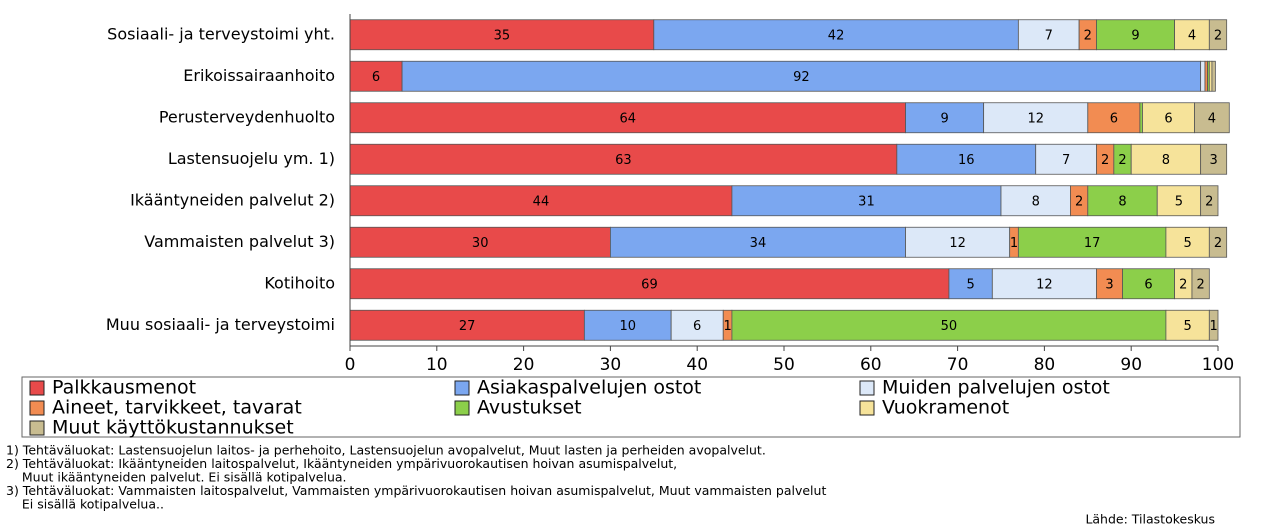 This screenshot has width=1268, height=530. What do you see at coordinates (784, 365) in the screenshot?
I see `x-tick-label: 50` at bounding box center [784, 365].